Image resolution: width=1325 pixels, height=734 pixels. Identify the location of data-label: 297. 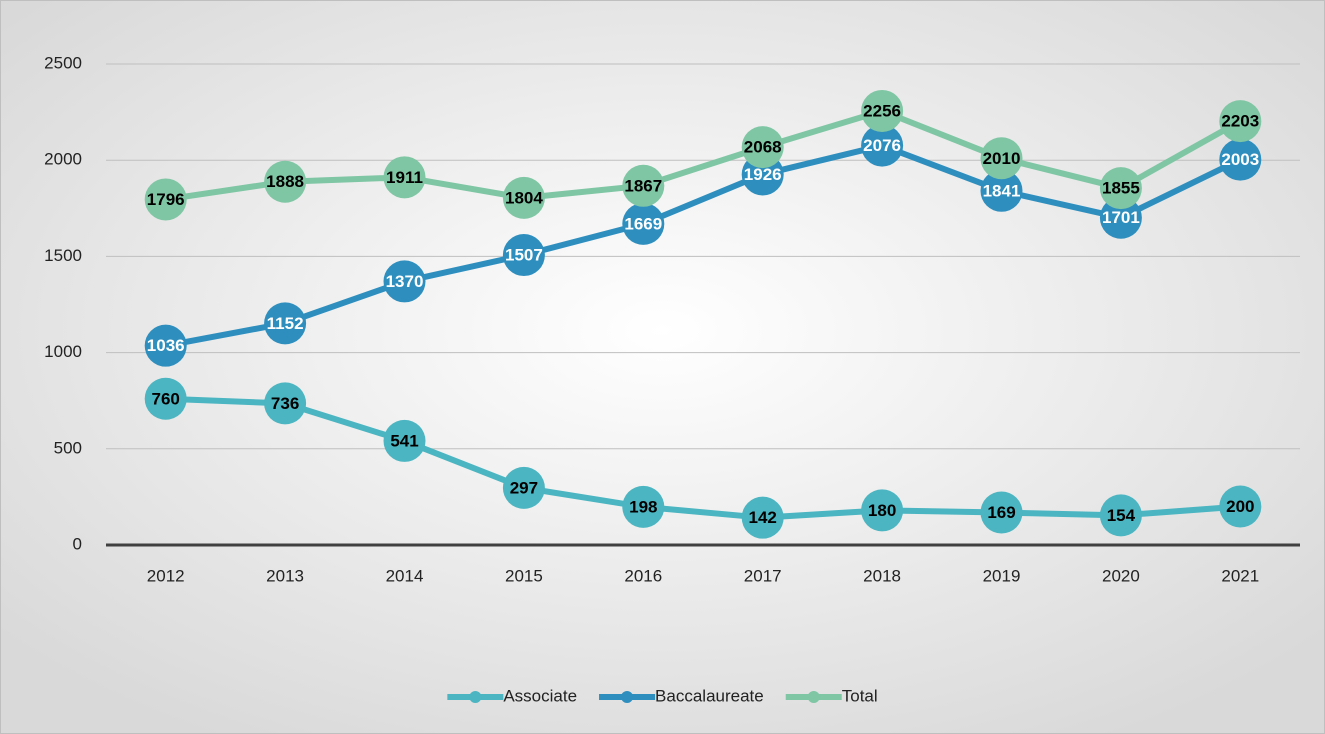
(524, 487).